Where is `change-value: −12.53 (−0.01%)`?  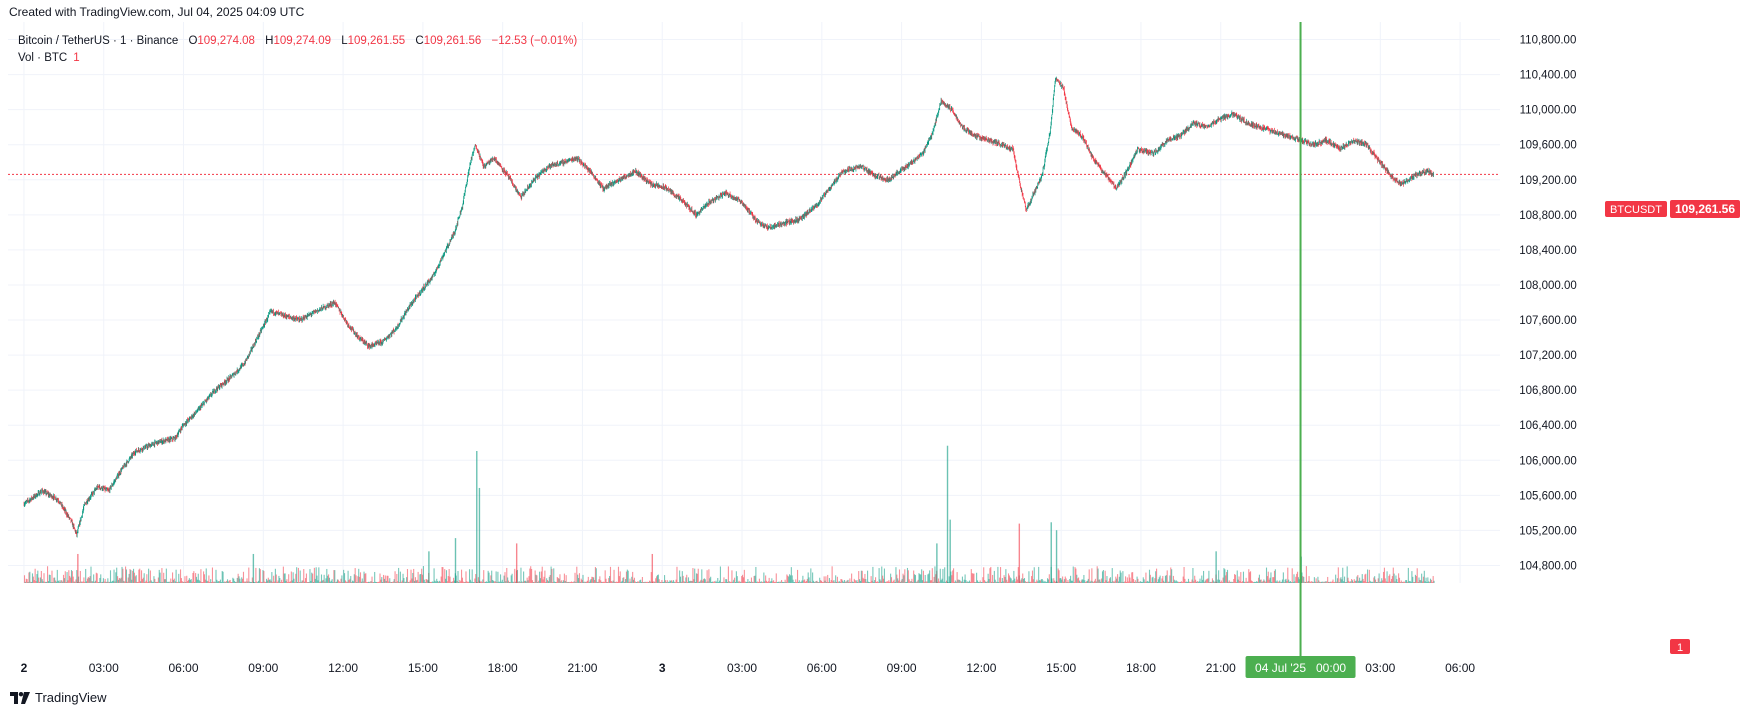 change-value: −12.53 (−0.01%) is located at coordinates (534, 41).